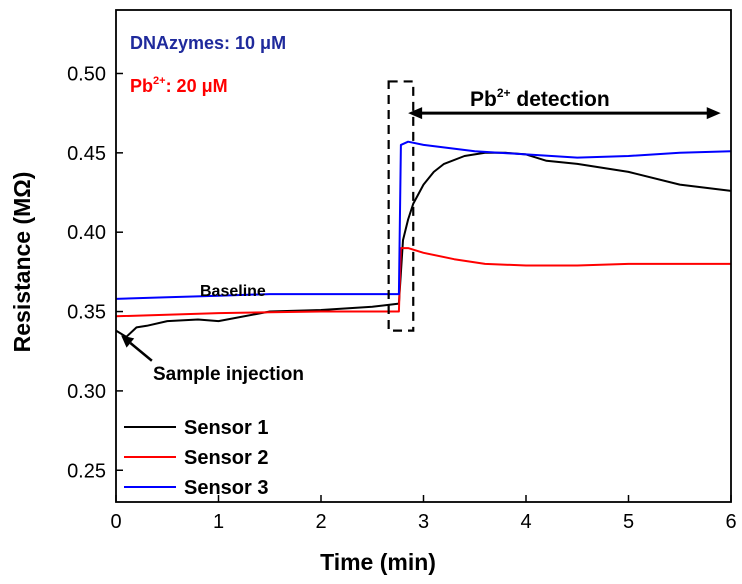  Describe the element at coordinates (415, 113) in the screenshot. I see `detection-arrow-head-left` at that location.